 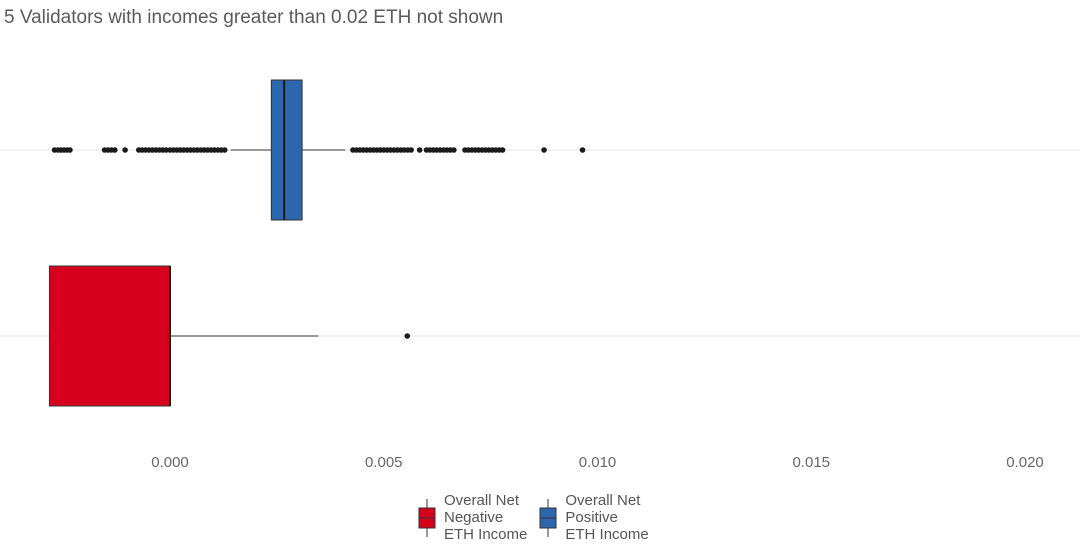 I want to click on x-tick-label: 0.010, so click(x=598, y=462).